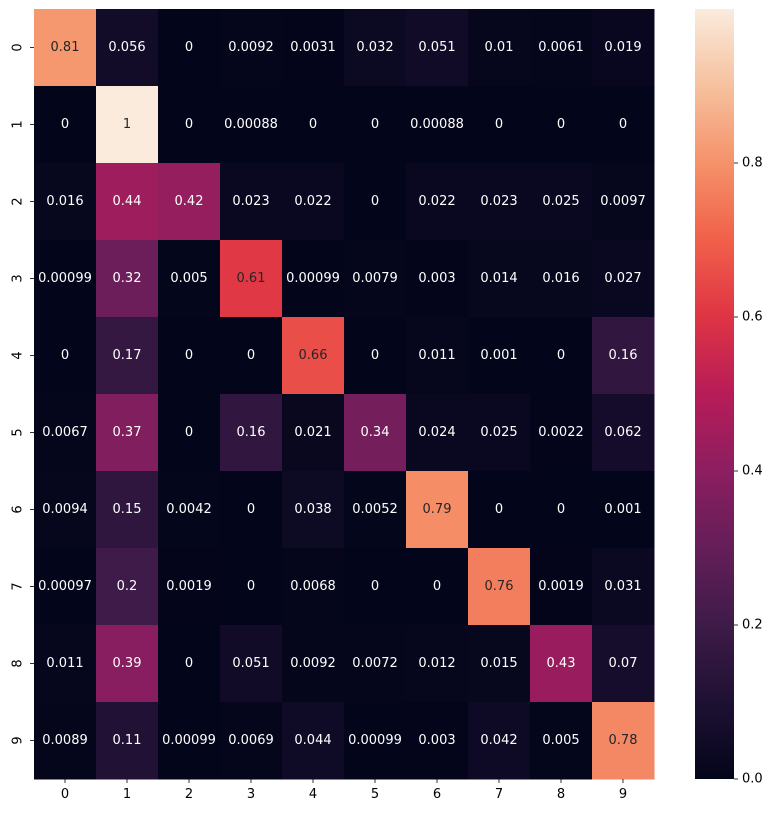  What do you see at coordinates (375, 794) in the screenshot?
I see `x-tick-label-5: 5` at bounding box center [375, 794].